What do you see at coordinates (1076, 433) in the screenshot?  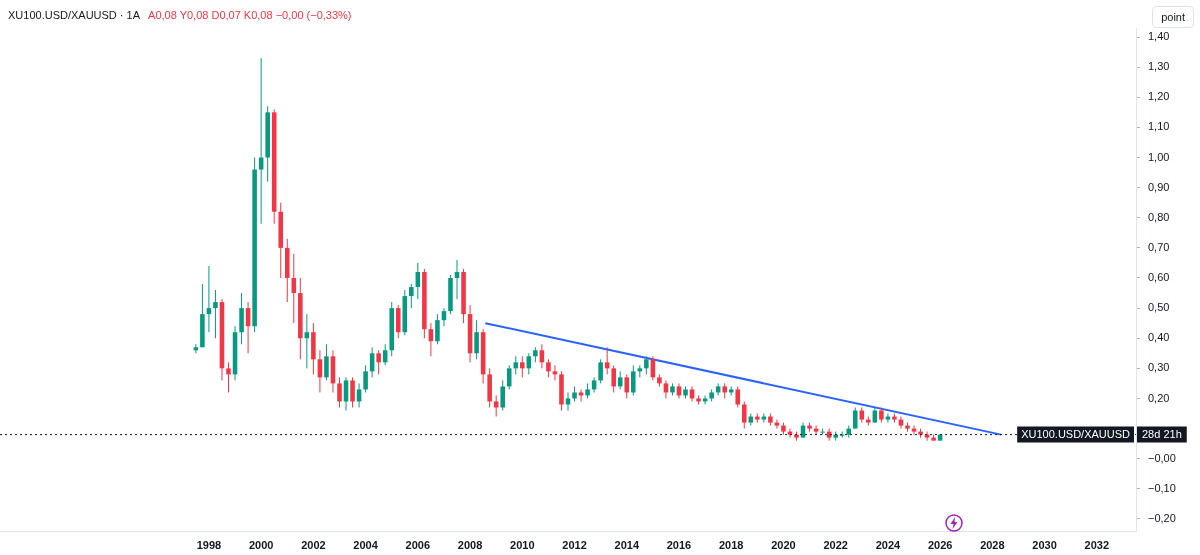 I see `ref-line-label: XU100.USD/XAUUSD` at bounding box center [1076, 433].